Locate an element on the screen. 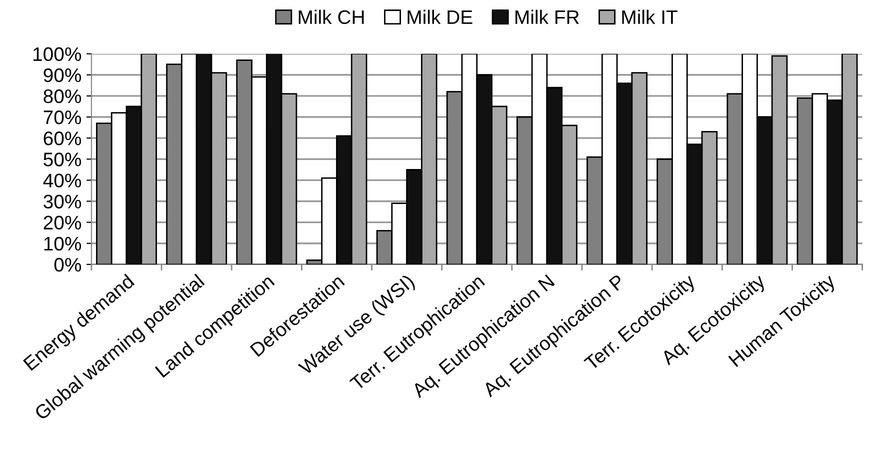 The image size is (871, 468). y-tick-label: 80% is located at coordinates (63, 96).